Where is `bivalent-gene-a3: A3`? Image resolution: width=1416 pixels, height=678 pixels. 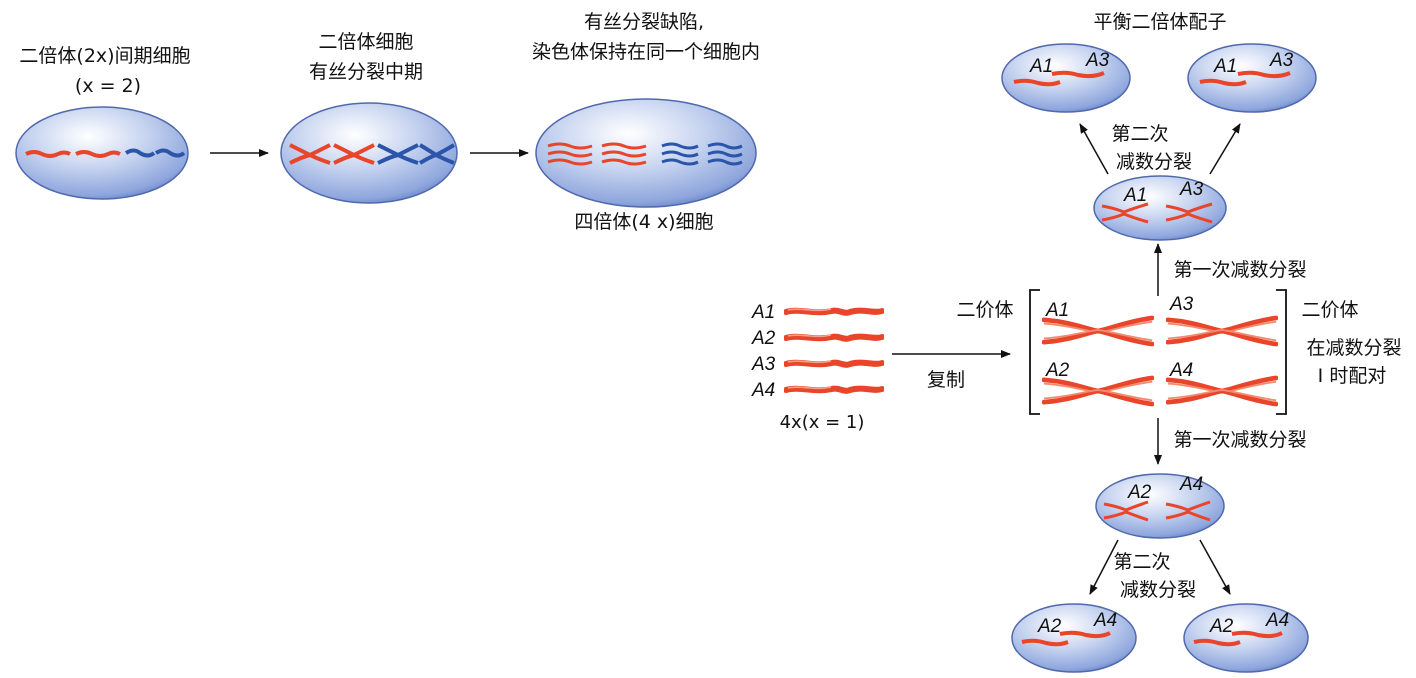
bivalent-gene-a3: A3 is located at coordinates (1181, 304).